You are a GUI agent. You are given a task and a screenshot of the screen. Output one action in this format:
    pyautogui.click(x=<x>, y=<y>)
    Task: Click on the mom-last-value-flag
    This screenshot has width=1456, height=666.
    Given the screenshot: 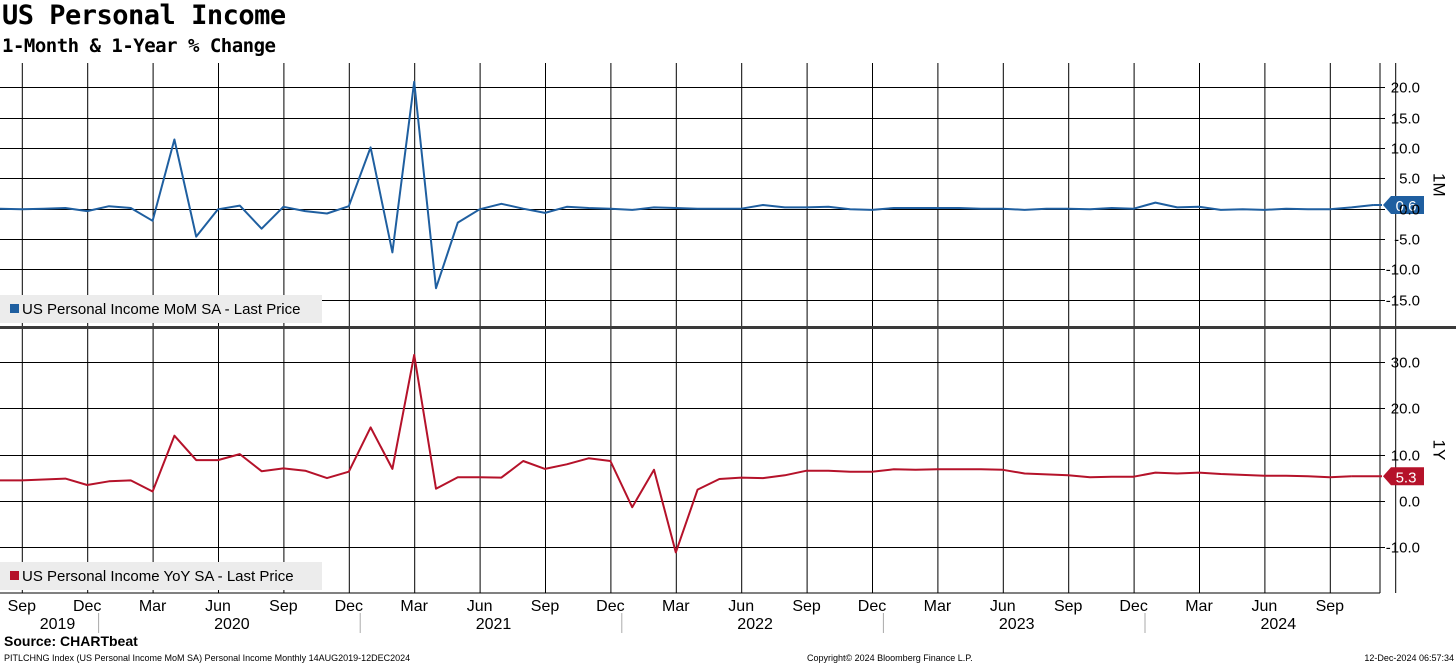 What is the action you would take?
    pyautogui.click(x=1403, y=205)
    